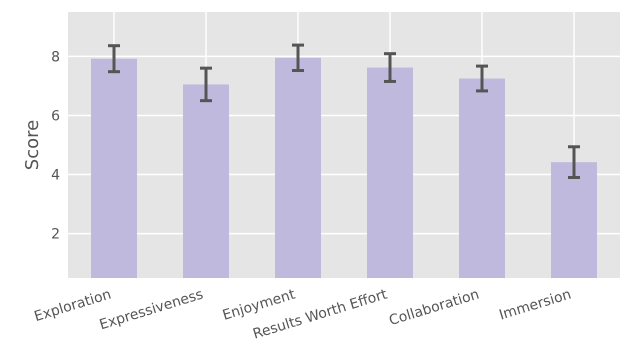  What do you see at coordinates (55, 145) in the screenshot?
I see `y-tick-labels: 2 4 6 8` at bounding box center [55, 145].